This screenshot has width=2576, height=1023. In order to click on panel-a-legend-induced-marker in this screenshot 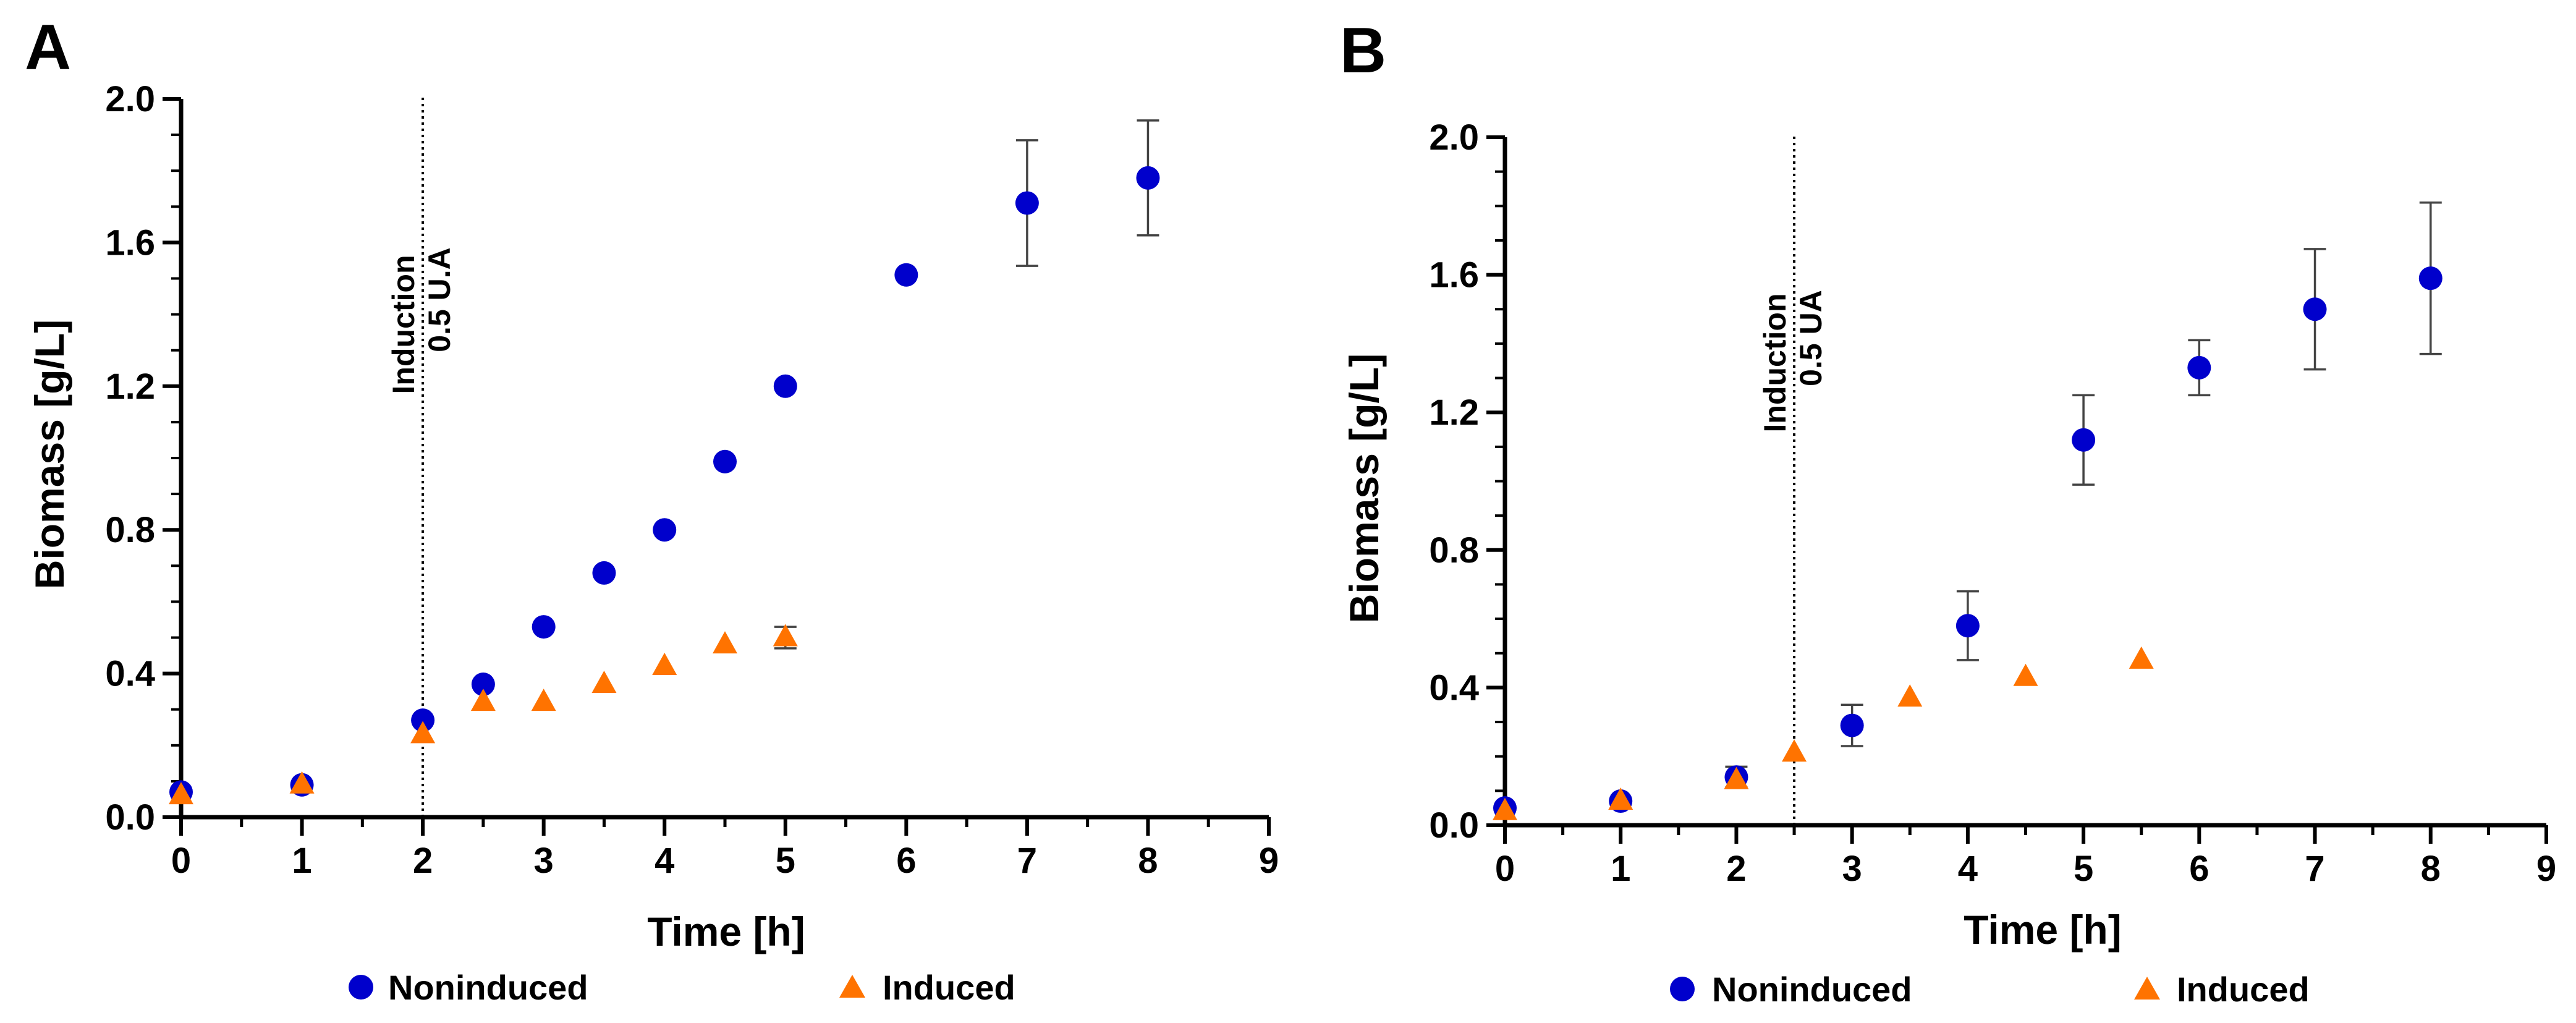, I will do `click(852, 986)`.